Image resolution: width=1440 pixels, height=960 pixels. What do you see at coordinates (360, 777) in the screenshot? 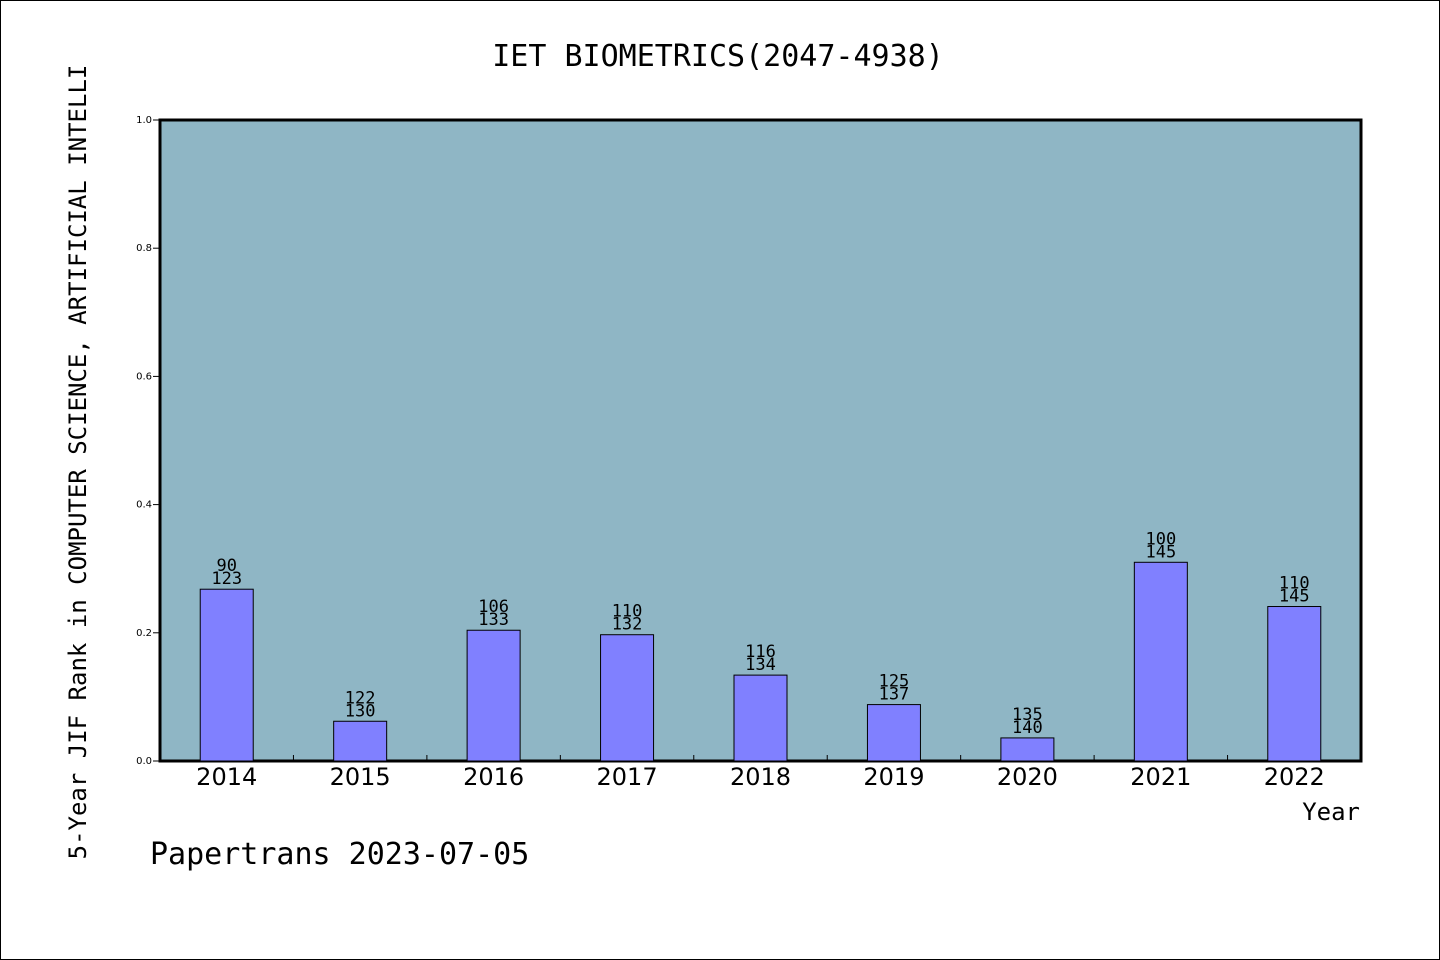
I see `x-tick-label: 2015` at bounding box center [360, 777].